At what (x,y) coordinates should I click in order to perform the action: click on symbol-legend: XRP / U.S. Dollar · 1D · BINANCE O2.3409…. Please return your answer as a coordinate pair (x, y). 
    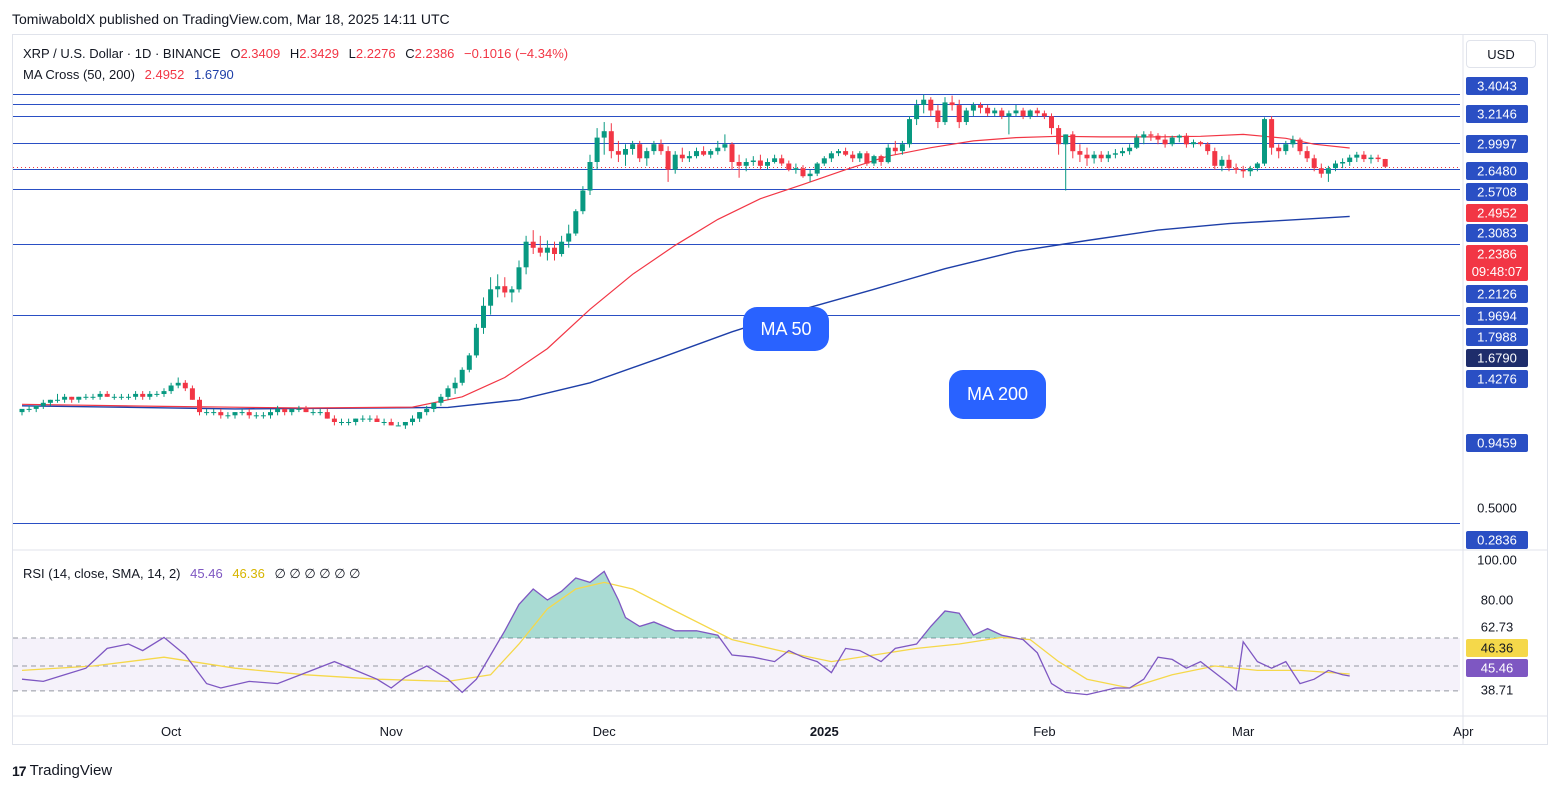
    Looking at the image, I should click on (295, 53).